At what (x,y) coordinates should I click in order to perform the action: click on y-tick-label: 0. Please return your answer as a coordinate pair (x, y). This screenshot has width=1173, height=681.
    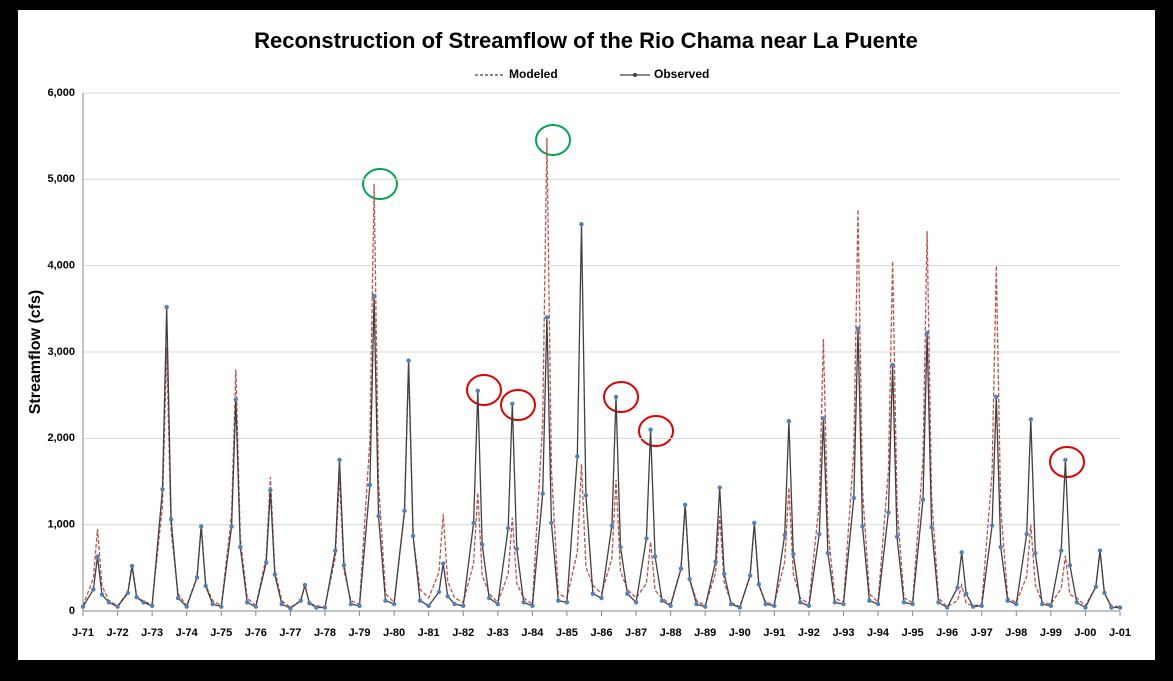
    Looking at the image, I should click on (72, 611).